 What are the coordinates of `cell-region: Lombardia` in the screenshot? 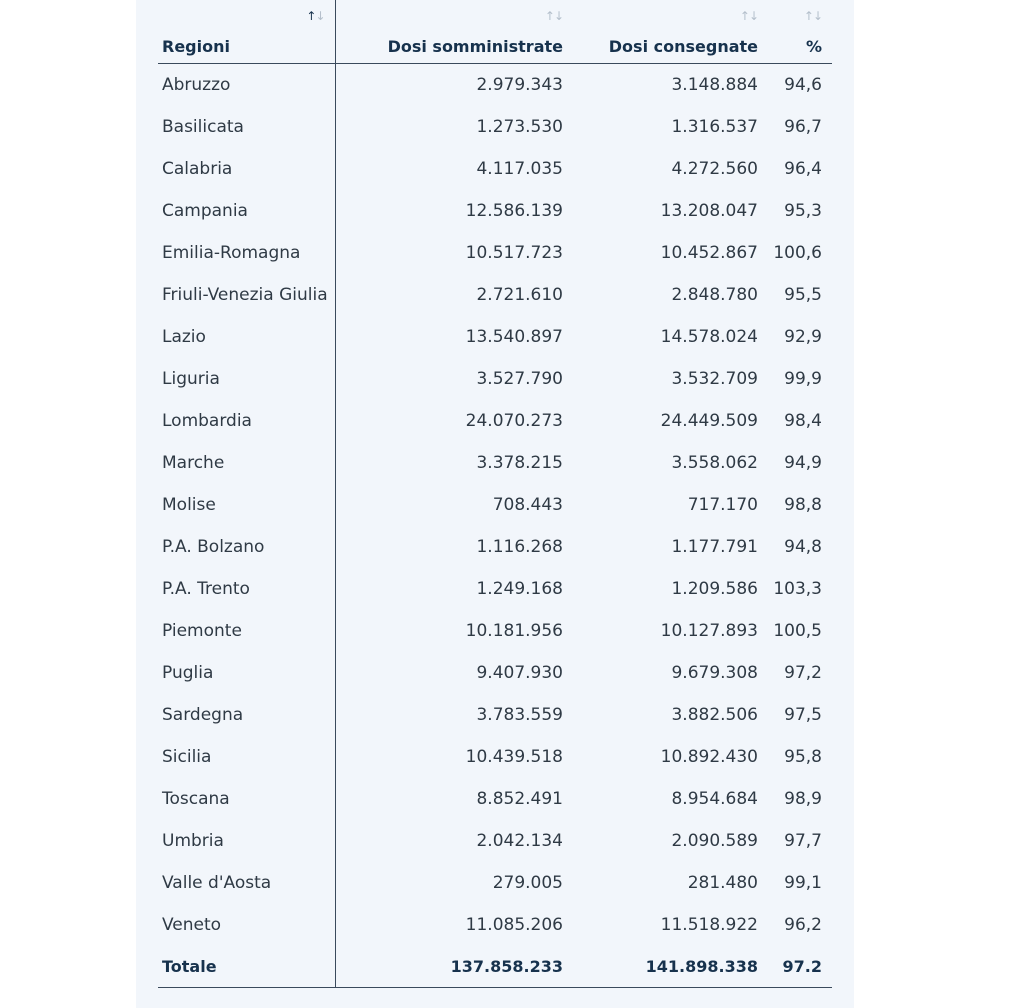 It's located at (247, 421).